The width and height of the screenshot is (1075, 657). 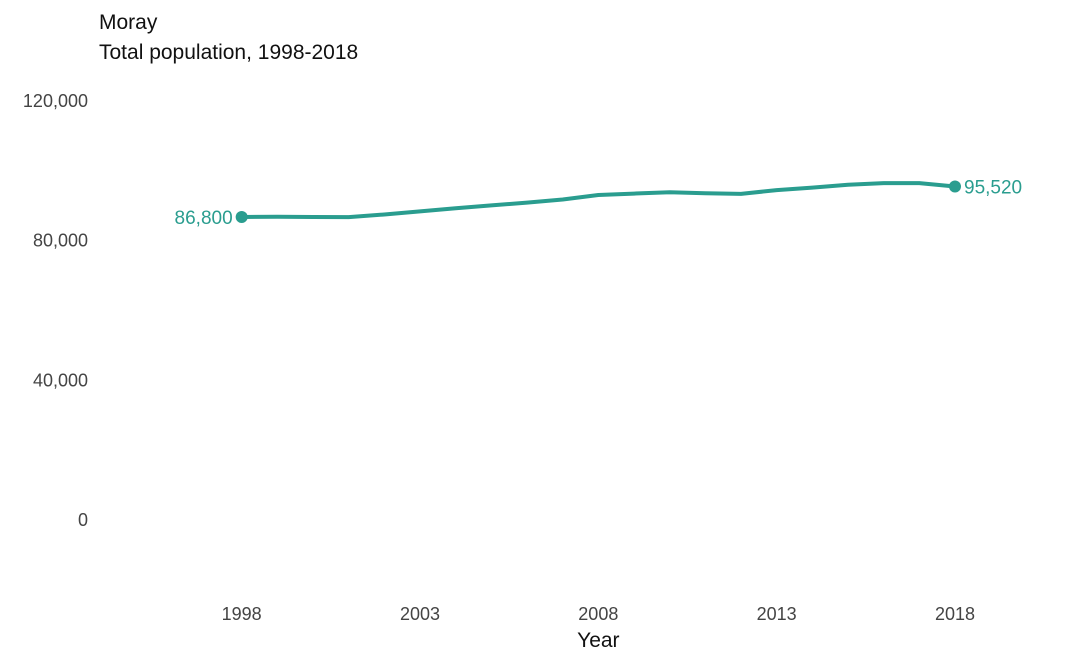 I want to click on x-tick-label: 1998, so click(x=242, y=614).